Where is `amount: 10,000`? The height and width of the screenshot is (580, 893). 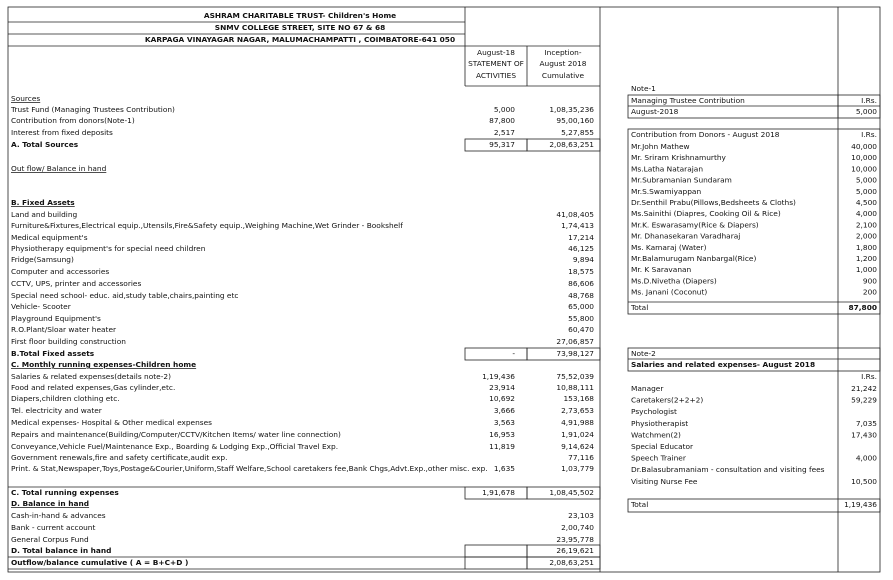
amount: 10,000 is located at coordinates (864, 157).